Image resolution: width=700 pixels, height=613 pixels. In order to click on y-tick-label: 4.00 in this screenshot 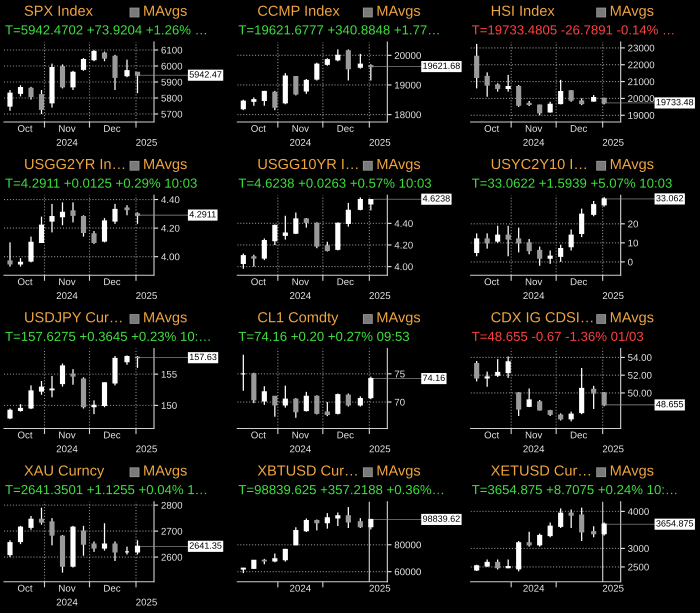, I will do `click(170, 256)`.